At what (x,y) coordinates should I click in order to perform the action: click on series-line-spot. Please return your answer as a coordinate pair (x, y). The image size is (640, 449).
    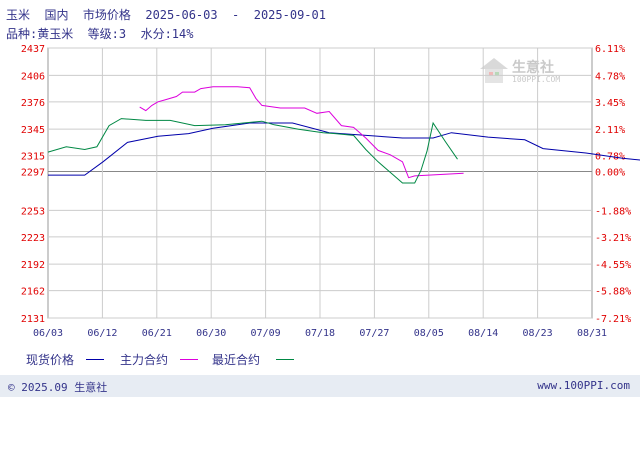
    Looking at the image, I should click on (344, 149).